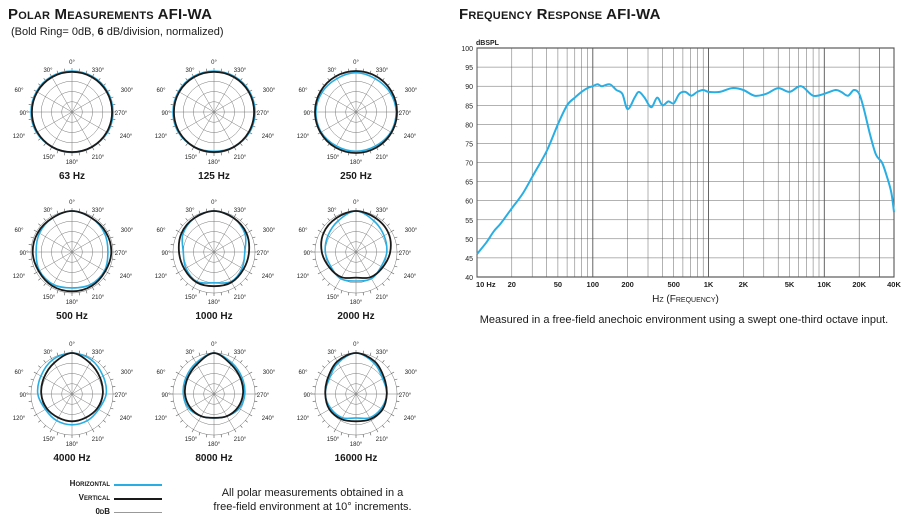  Describe the element at coordinates (469, 183) in the screenshot. I see `y-tick-label: 65` at that location.